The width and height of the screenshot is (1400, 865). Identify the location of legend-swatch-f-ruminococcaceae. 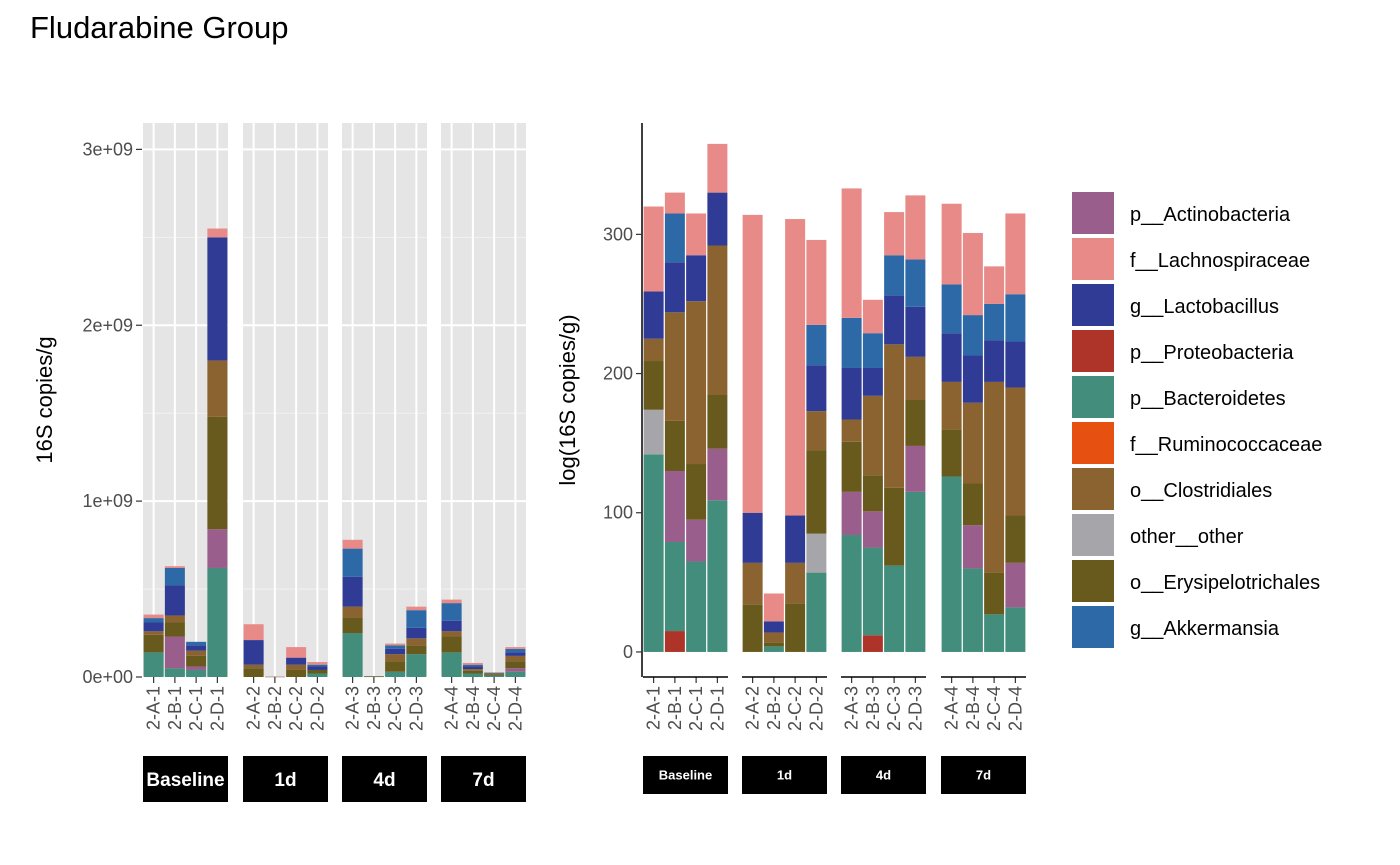
(1093, 443).